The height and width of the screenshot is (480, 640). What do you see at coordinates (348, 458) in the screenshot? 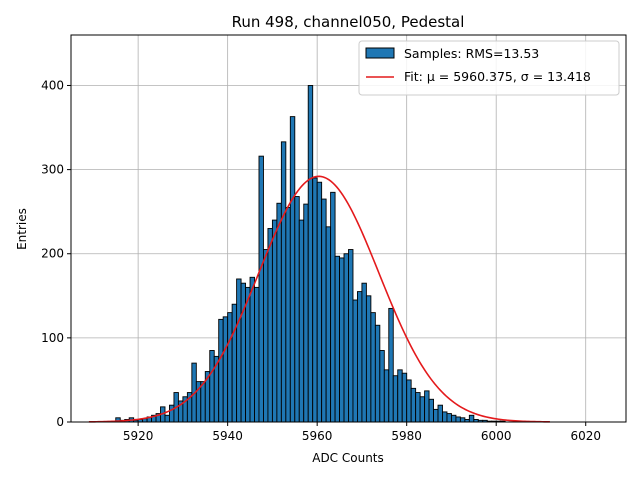
I see `x-axis-label: ADC Counts` at bounding box center [348, 458].